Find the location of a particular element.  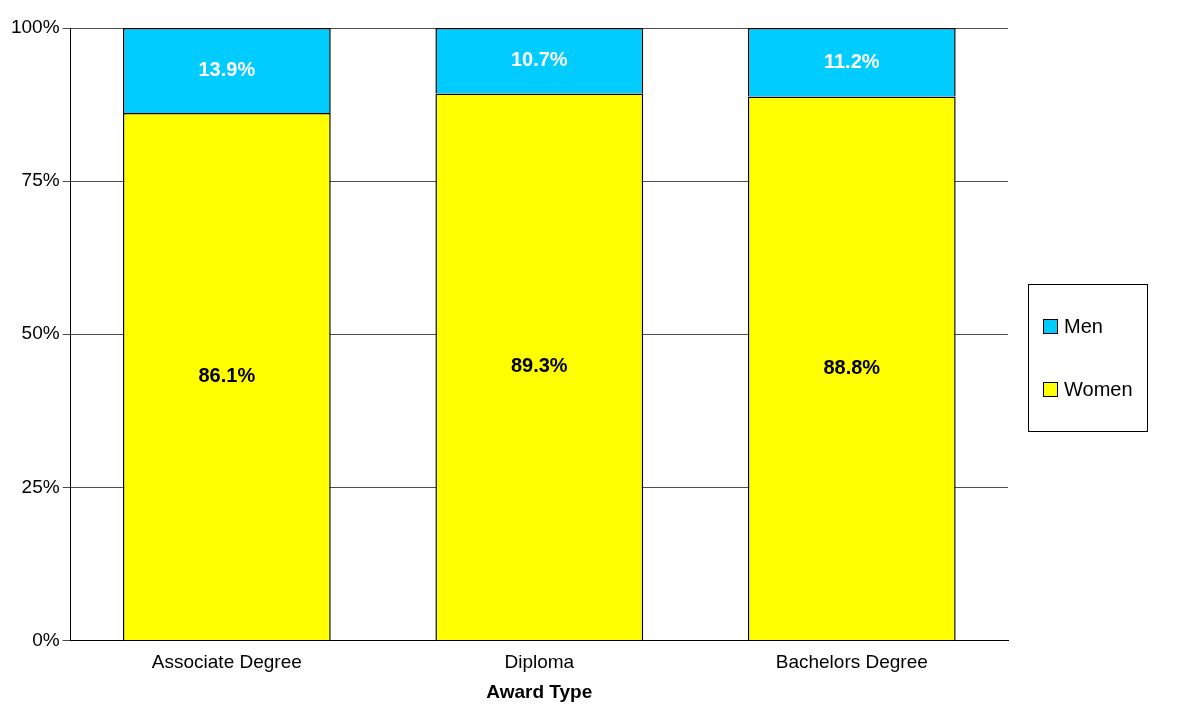

y-tick-label: 25% is located at coordinates (40, 486).